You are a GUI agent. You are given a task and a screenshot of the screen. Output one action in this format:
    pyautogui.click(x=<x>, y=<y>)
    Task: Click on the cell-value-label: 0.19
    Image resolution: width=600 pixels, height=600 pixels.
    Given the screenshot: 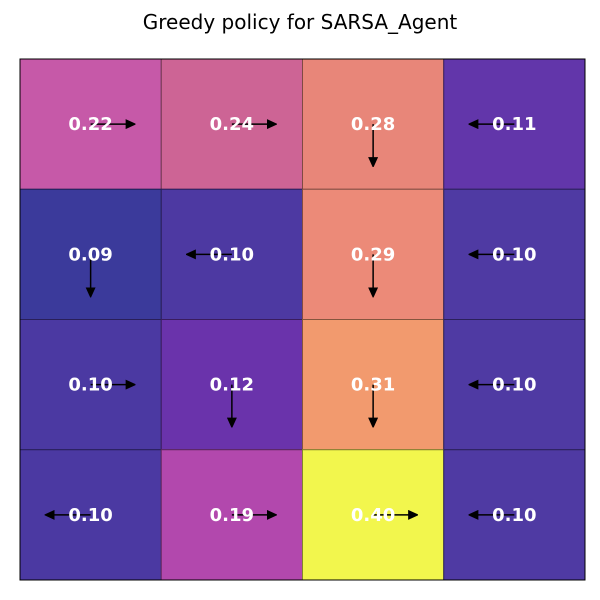 What is the action you would take?
    pyautogui.click(x=232, y=515)
    